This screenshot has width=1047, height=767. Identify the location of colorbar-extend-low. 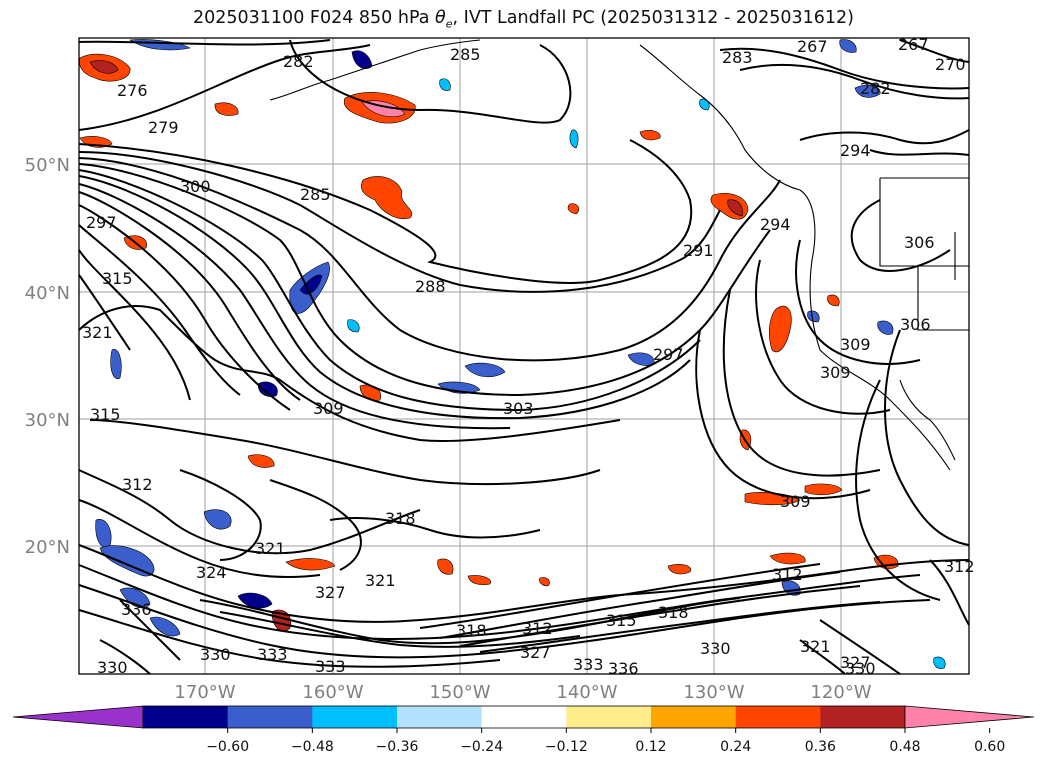
(78, 717).